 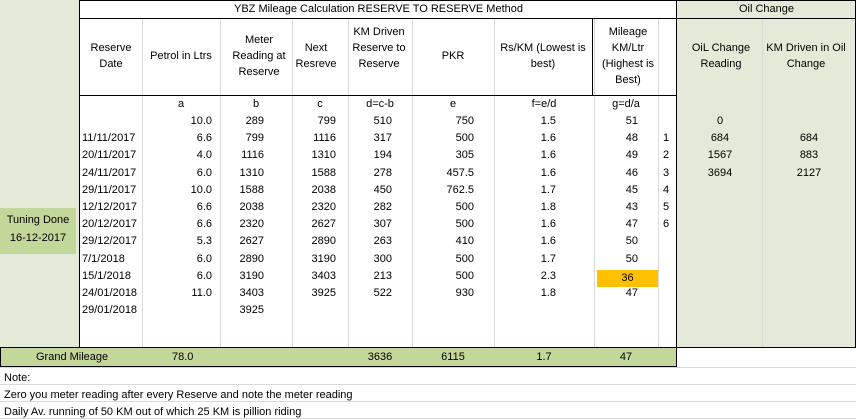 I want to click on oil-index: 1, so click(x=666, y=138).